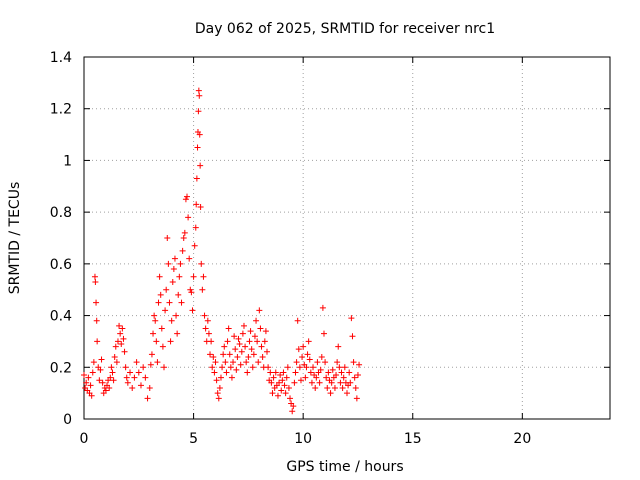 The height and width of the screenshot is (480, 640). Describe the element at coordinates (61, 213) in the screenshot. I see `y-tick-label: 0.8` at that location.